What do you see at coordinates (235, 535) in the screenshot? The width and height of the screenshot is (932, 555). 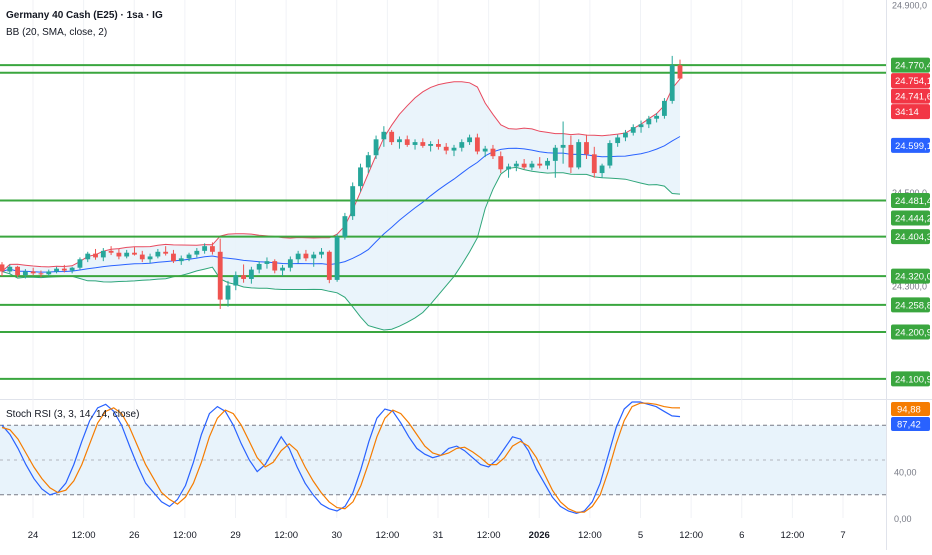 I see `time-axis-tick: 29` at bounding box center [235, 535].